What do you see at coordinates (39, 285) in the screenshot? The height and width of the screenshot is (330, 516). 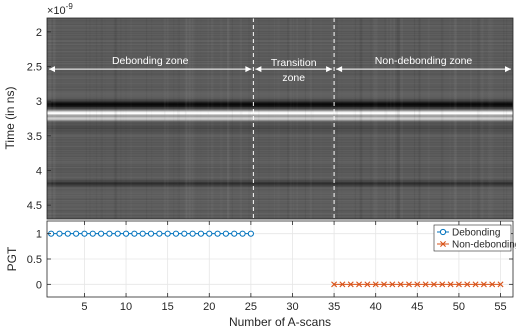 I see `y-tick-label: 0` at bounding box center [39, 285].